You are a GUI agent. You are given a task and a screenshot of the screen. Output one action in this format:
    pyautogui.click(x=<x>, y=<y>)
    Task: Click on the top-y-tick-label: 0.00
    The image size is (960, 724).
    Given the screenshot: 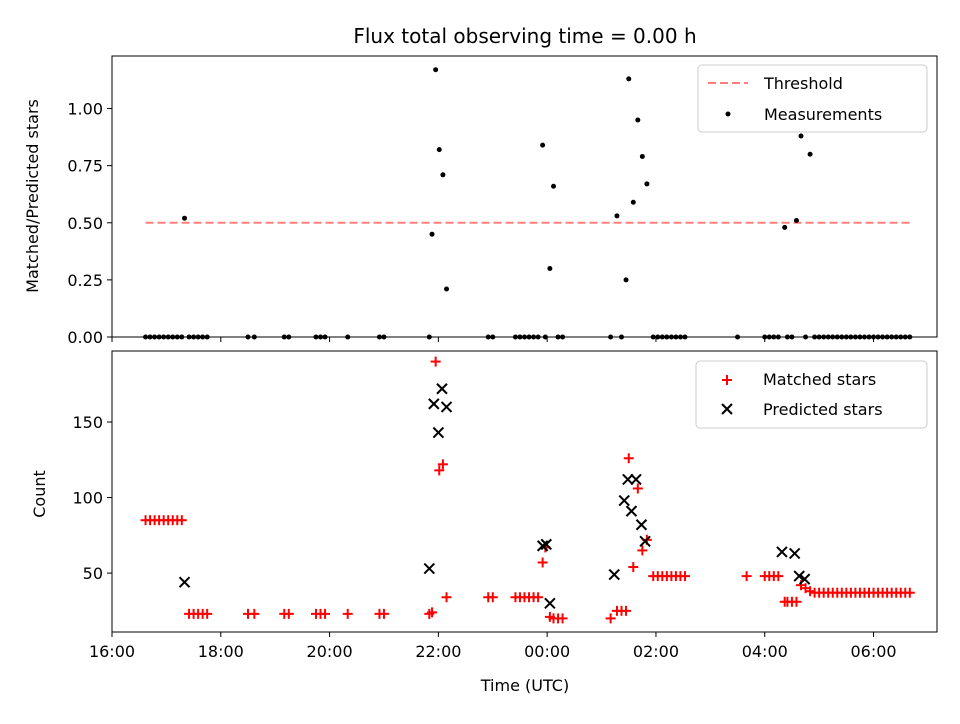 What is the action you would take?
    pyautogui.click(x=85, y=337)
    